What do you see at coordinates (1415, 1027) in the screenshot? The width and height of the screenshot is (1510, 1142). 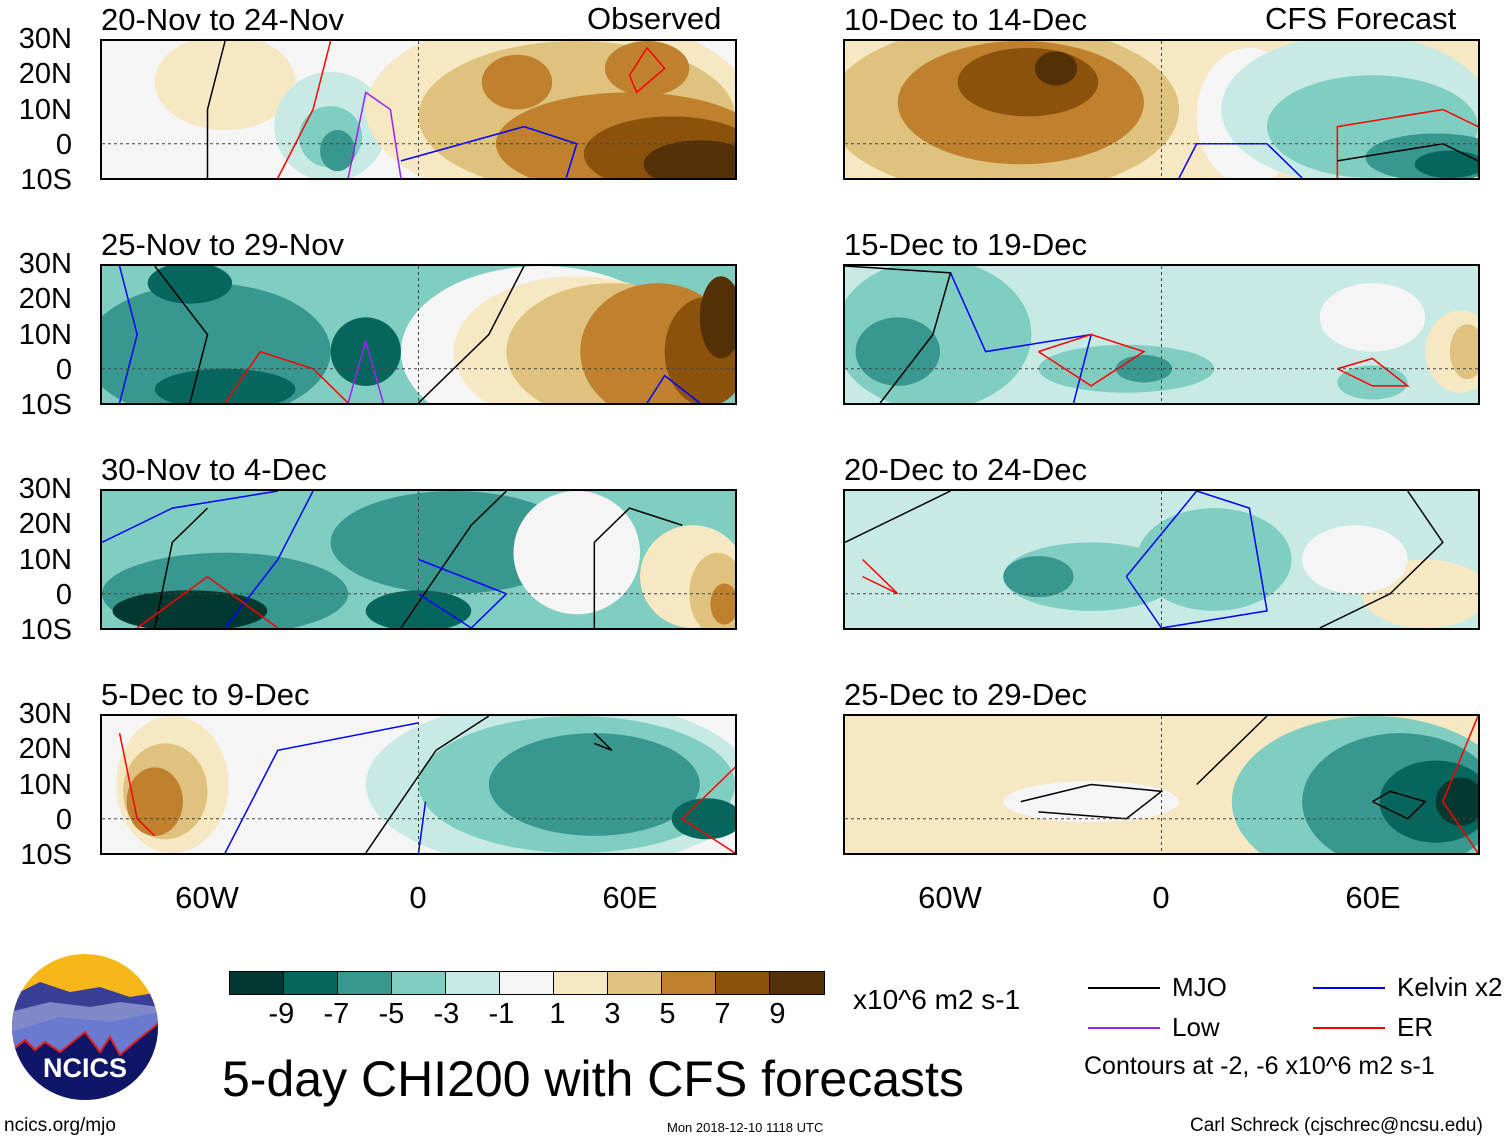 I see `legend-label: ER` at bounding box center [1415, 1027].